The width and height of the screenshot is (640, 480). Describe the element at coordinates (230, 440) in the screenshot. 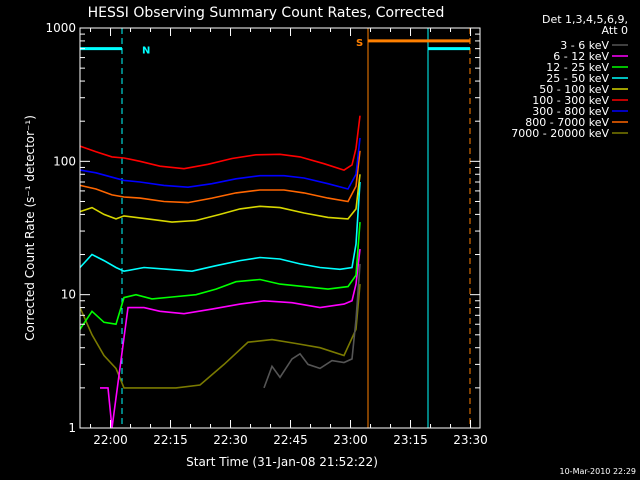

I see `x-tick-label-2: 22:30` at that location.